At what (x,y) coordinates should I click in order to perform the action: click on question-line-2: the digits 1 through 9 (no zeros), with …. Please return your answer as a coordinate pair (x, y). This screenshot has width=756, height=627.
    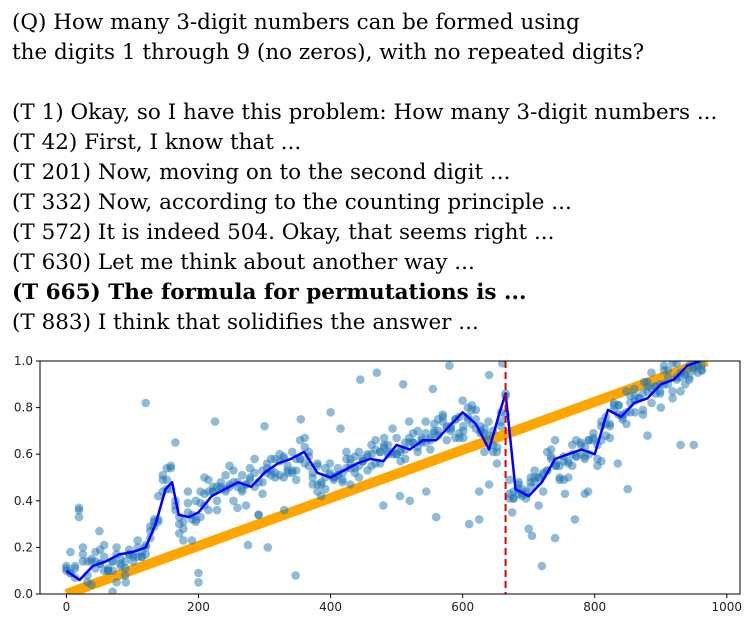
    Looking at the image, I should click on (328, 52).